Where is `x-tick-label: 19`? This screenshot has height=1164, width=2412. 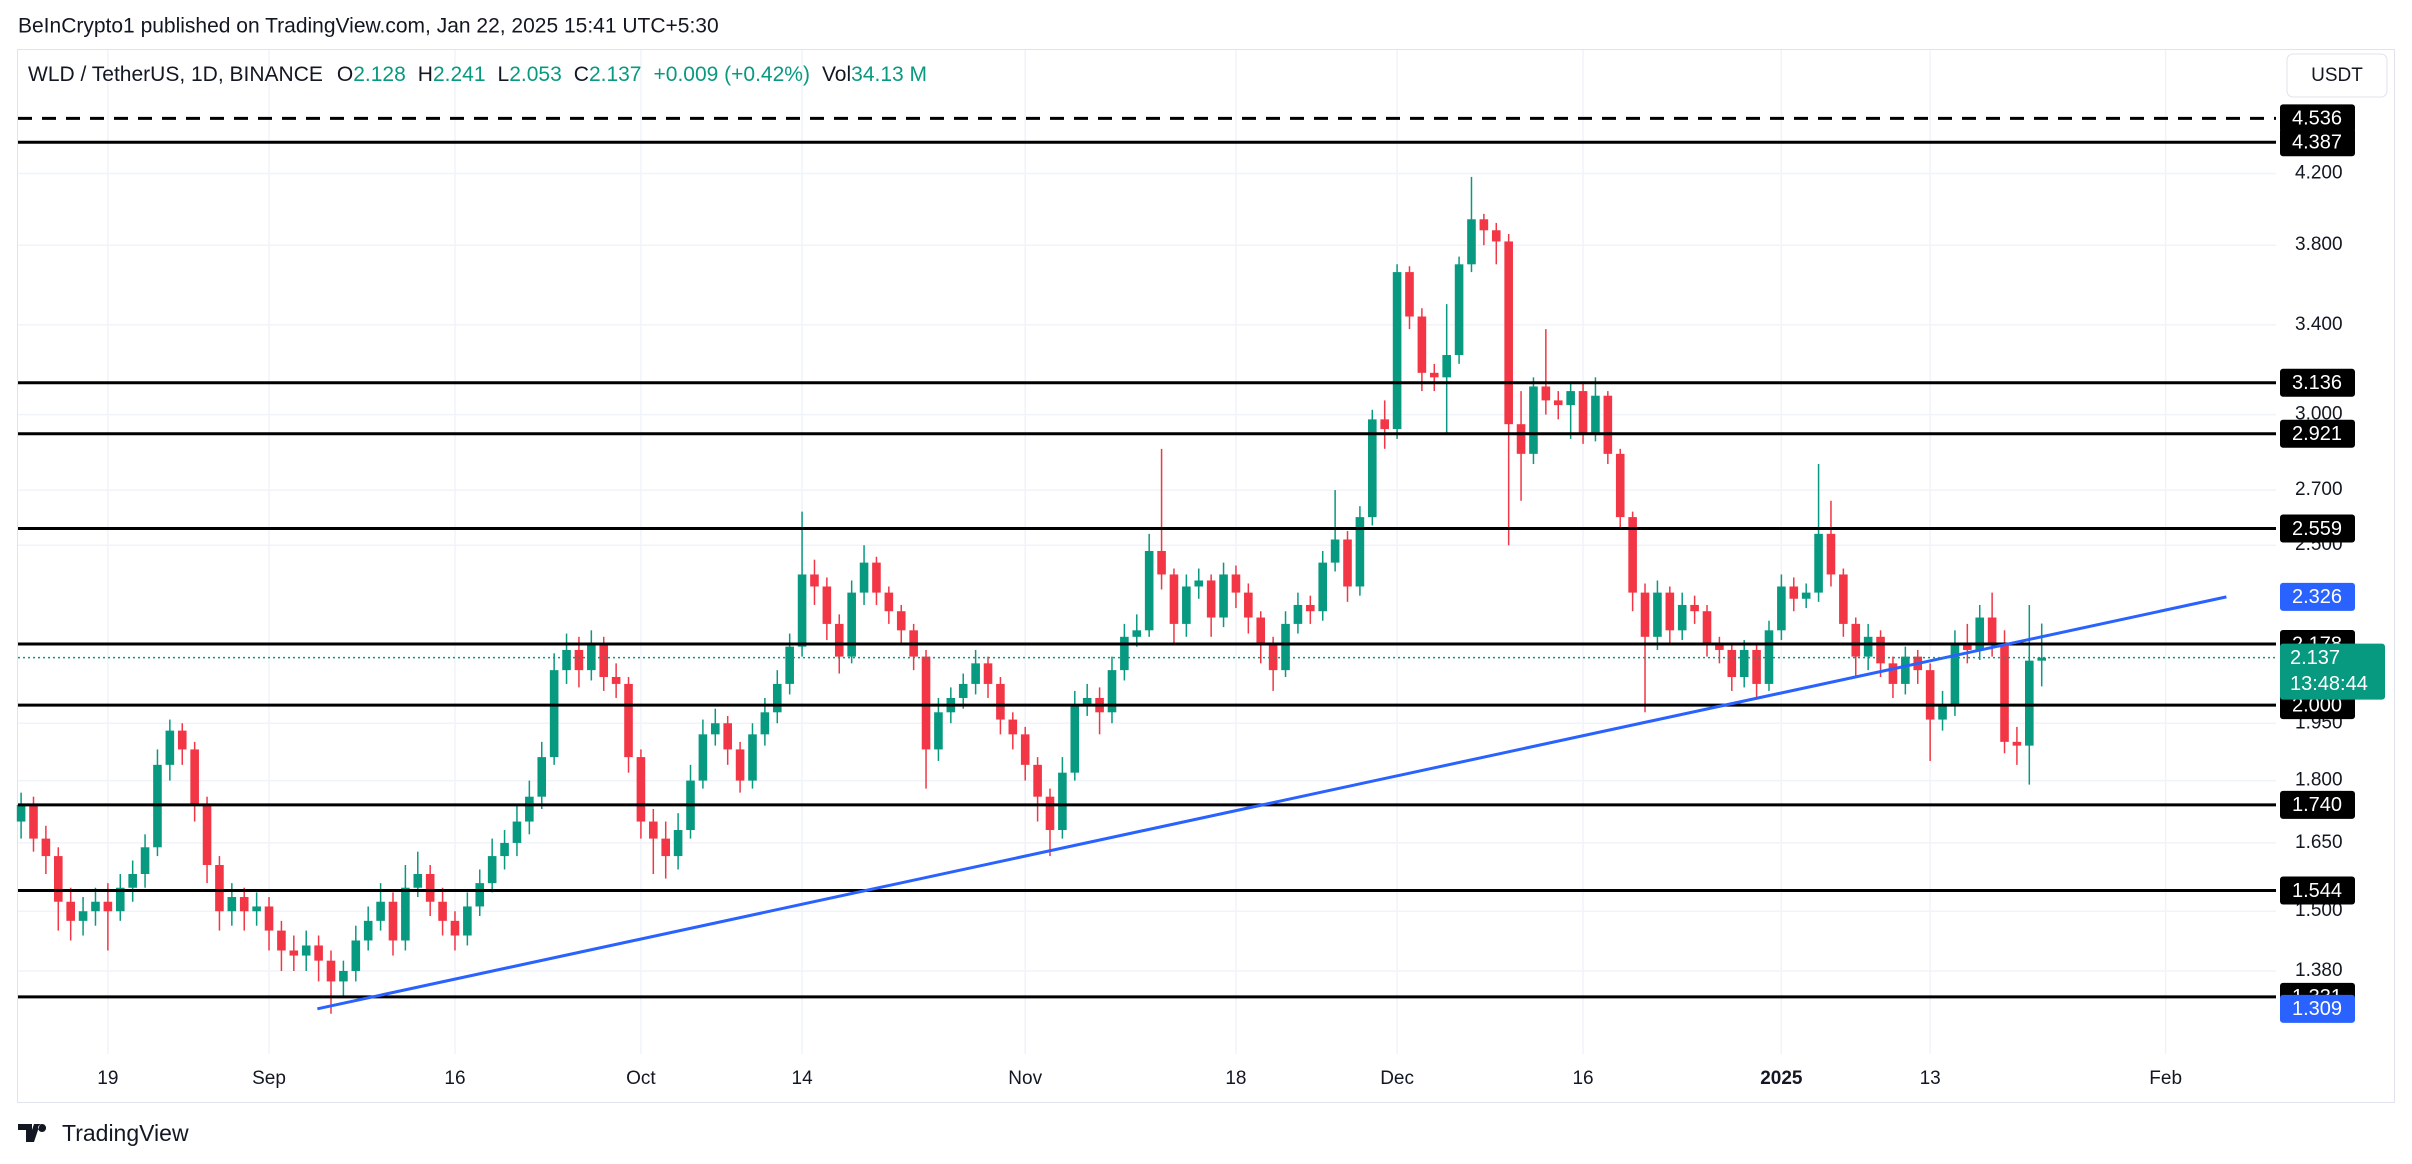 x-tick-label: 19 is located at coordinates (107, 1078).